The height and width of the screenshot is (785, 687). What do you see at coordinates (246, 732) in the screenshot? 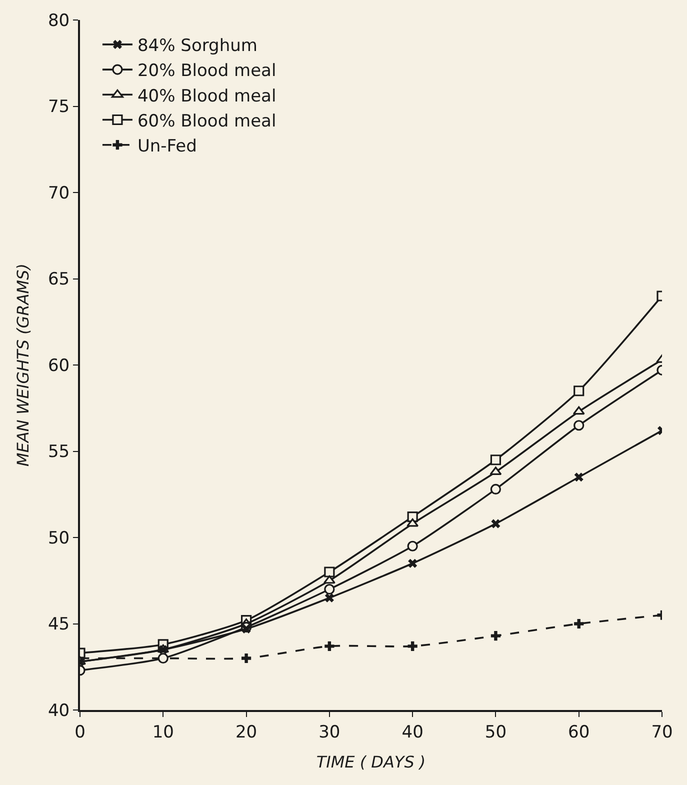
I see `x-tick-label: 20` at bounding box center [246, 732].